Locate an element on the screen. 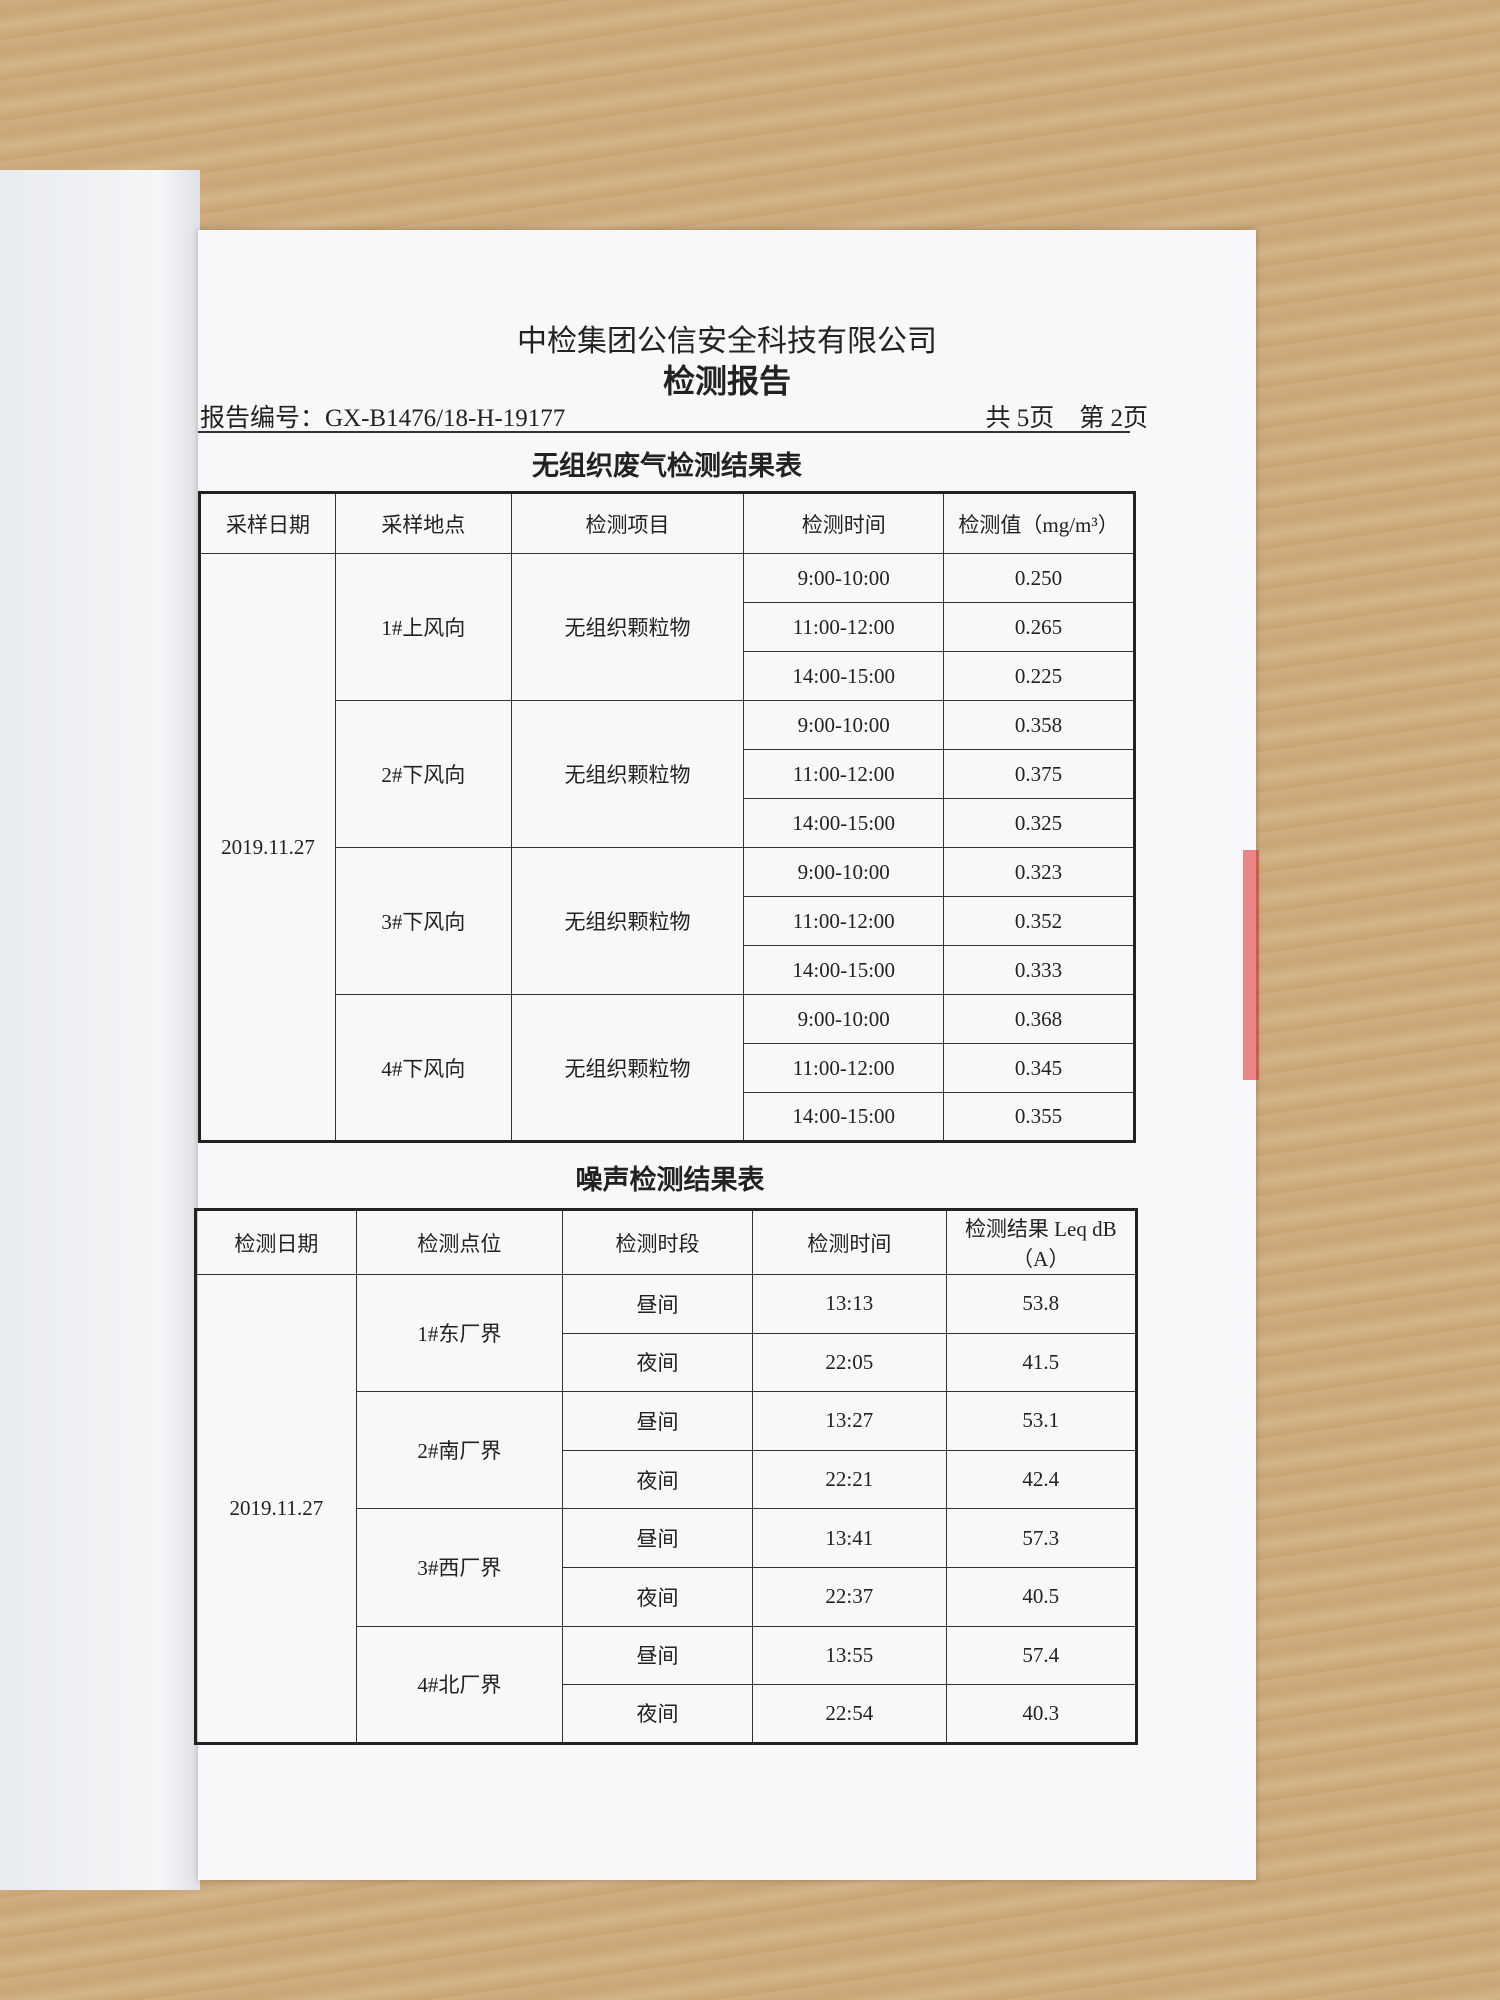 The height and width of the screenshot is (2000, 1500). header-row: 采样日期 采样地点 检测项目 检测时间 检测值（mg/m³） is located at coordinates (667, 523).